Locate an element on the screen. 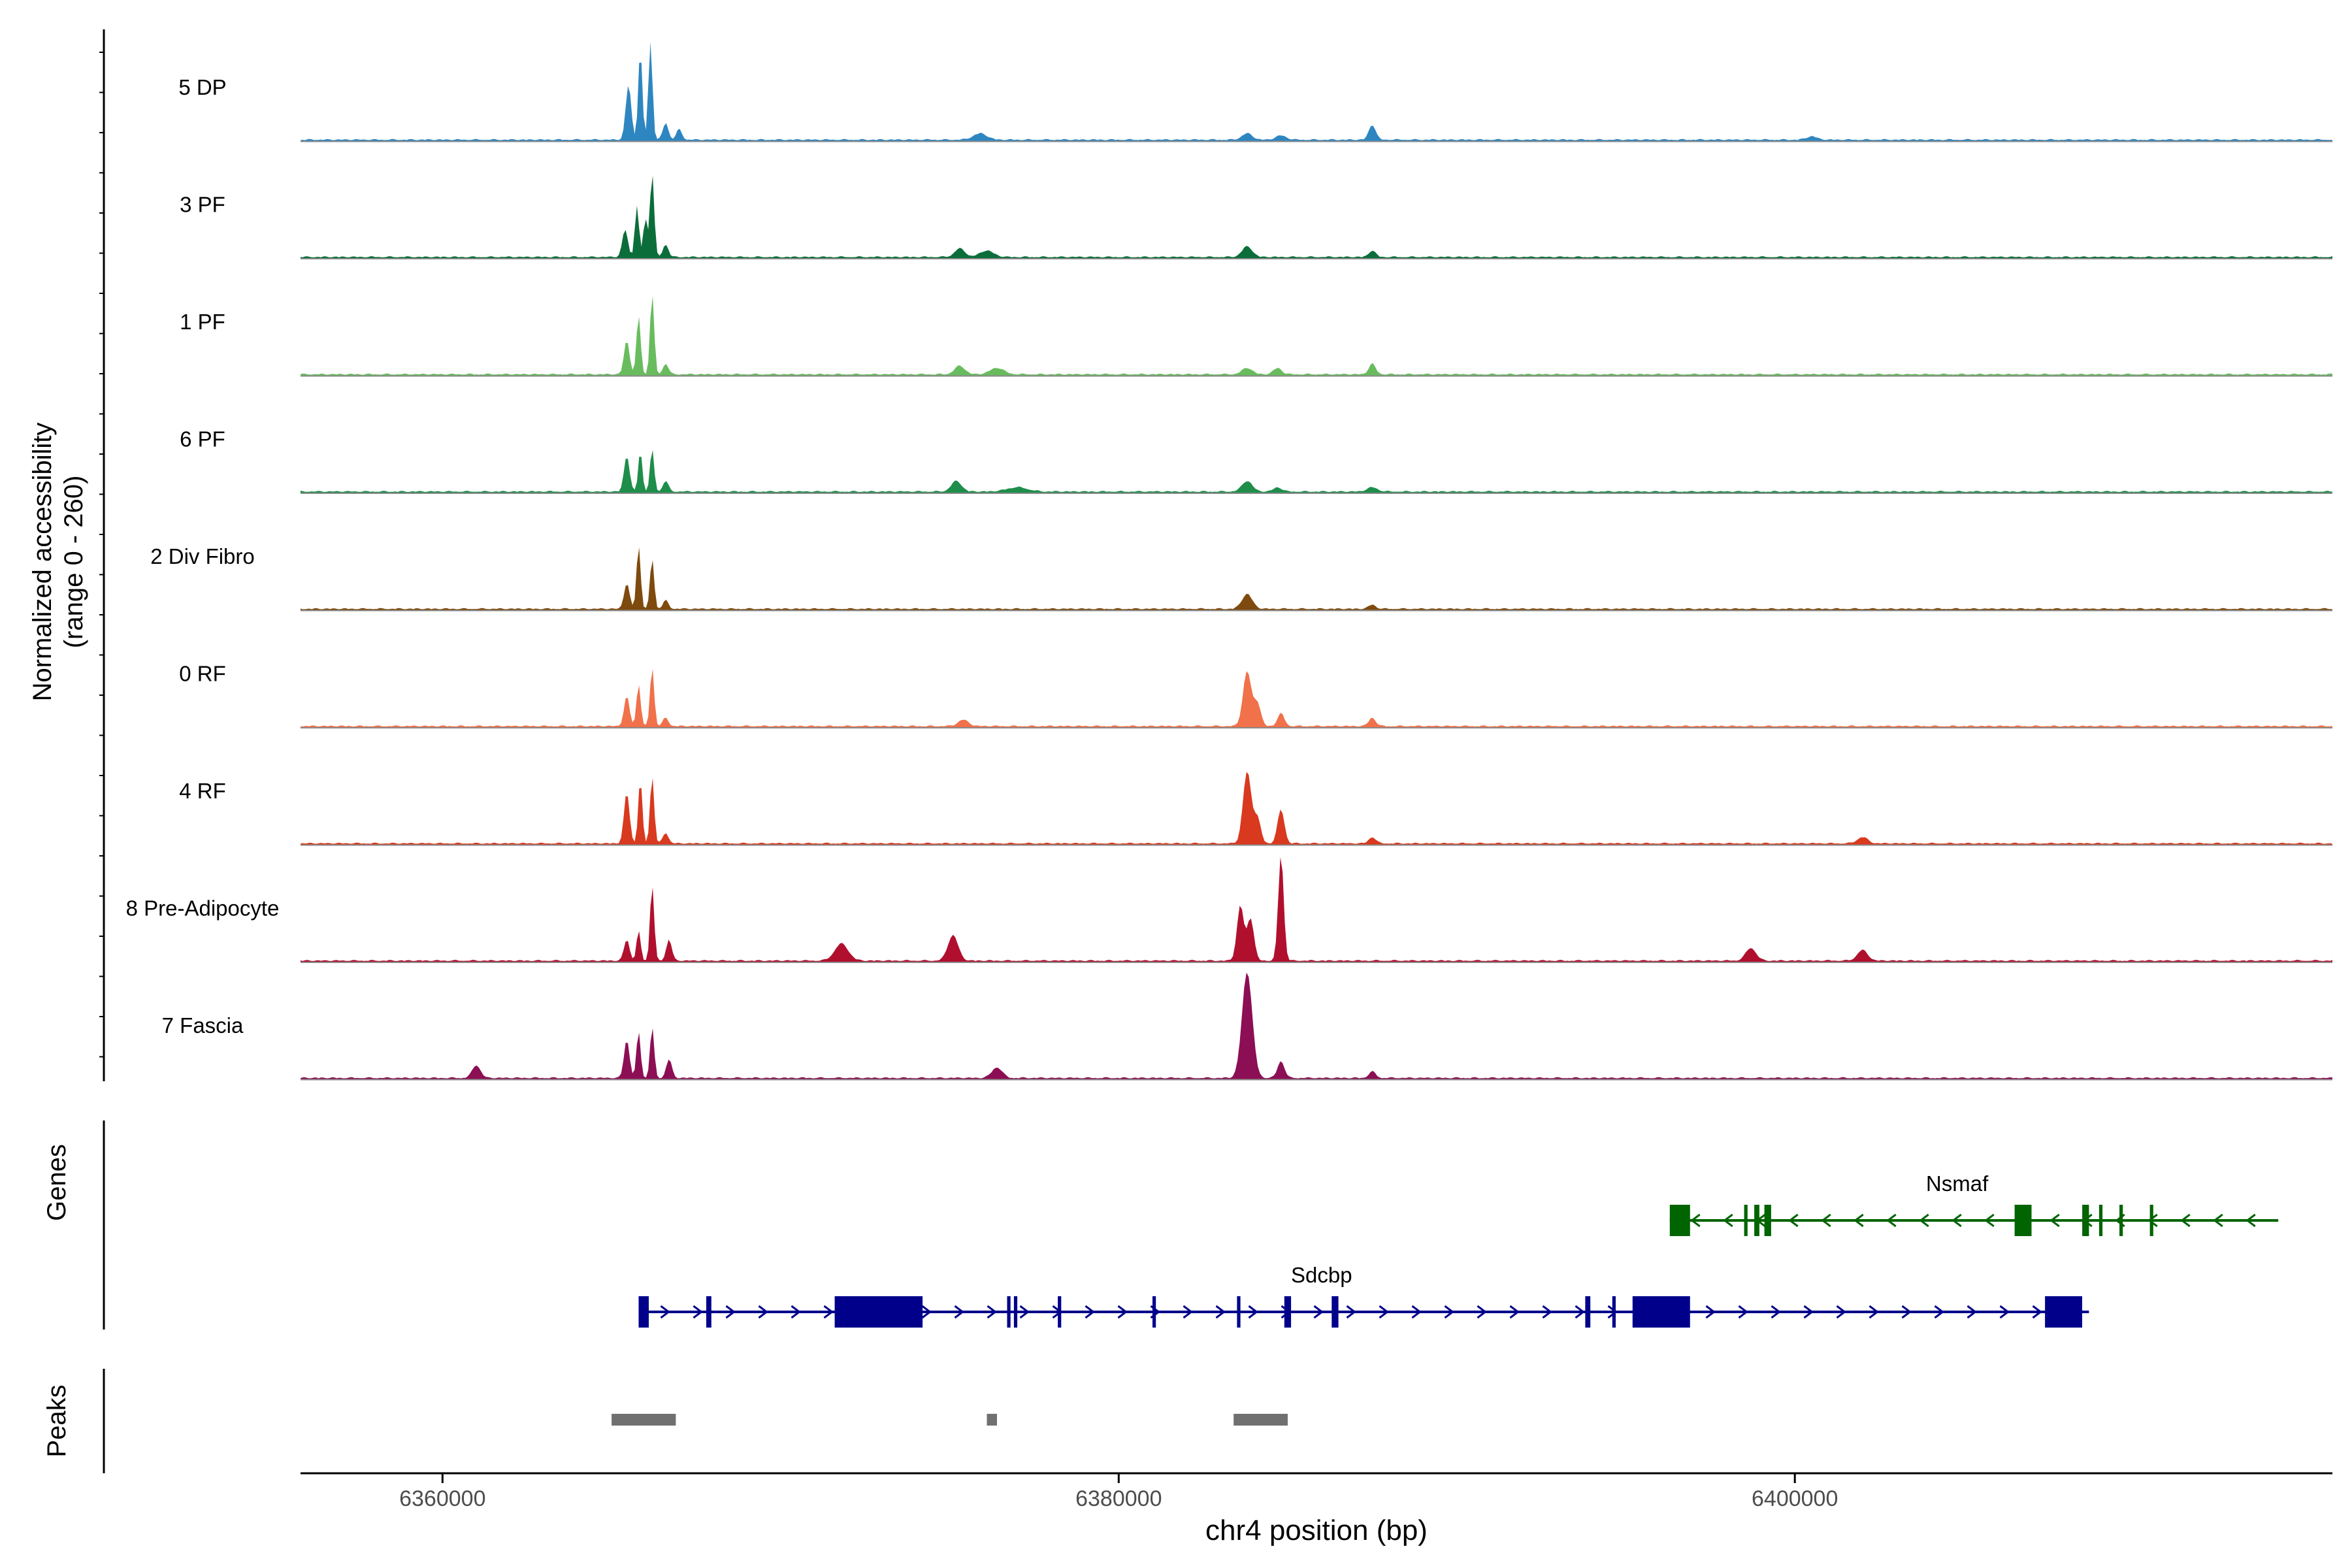 Image resolution: width=2352 pixels, height=1568 pixels. peak-regions is located at coordinates (950, 1420).